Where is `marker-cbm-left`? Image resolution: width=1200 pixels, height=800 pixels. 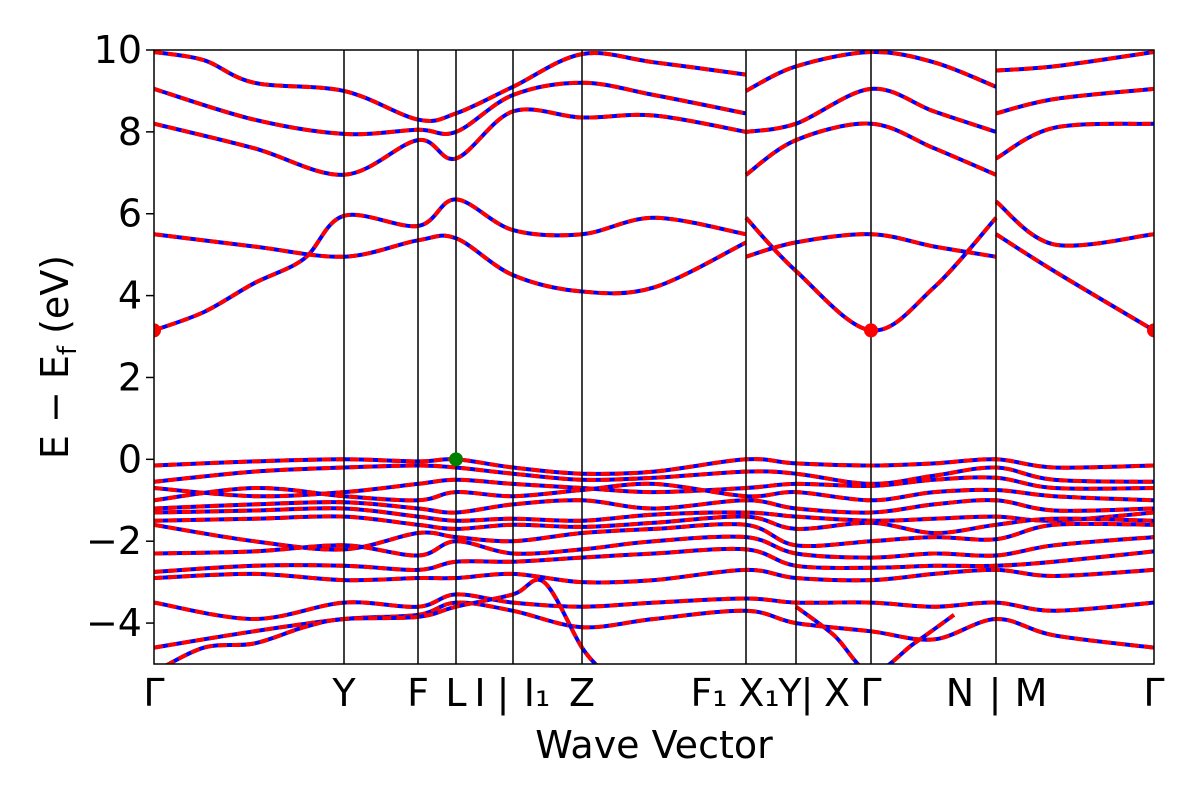
marker-cbm-left is located at coordinates (157, 330).